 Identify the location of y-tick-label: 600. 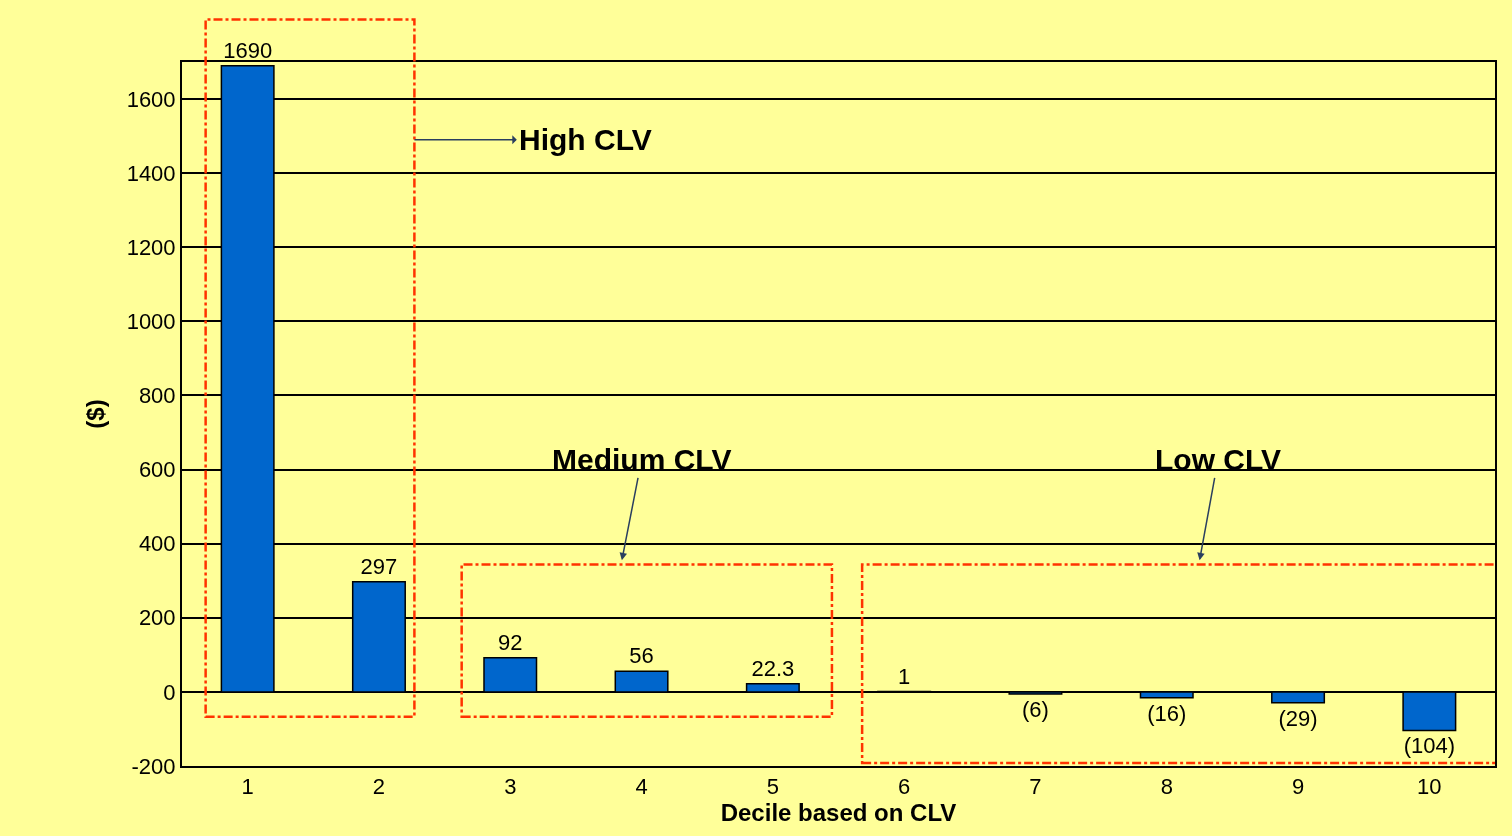
(157, 470).